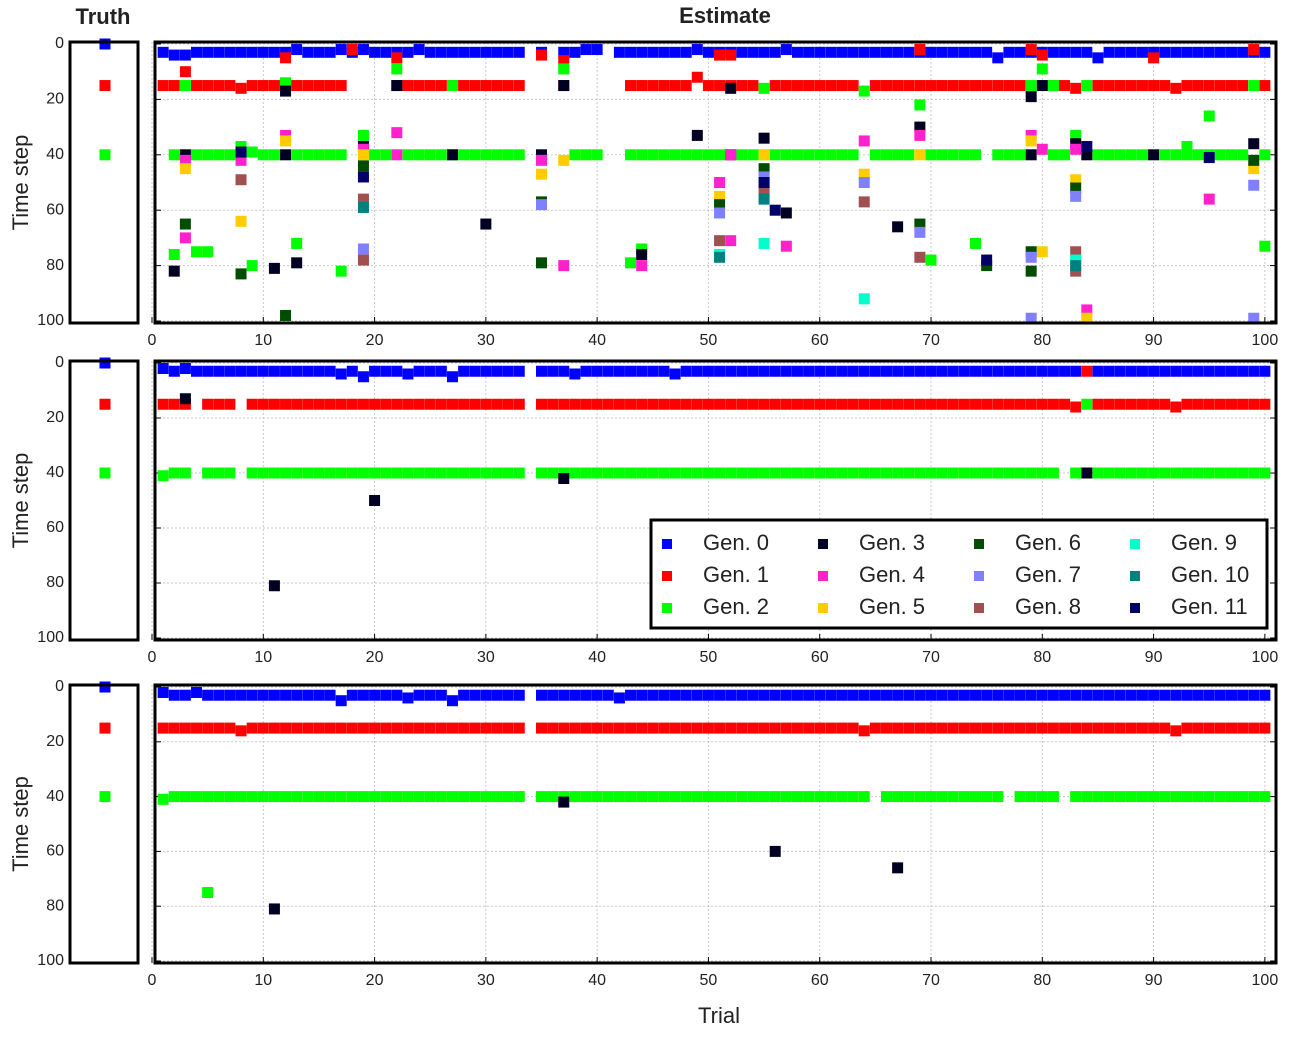 The width and height of the screenshot is (1308, 1039). What do you see at coordinates (55, 741) in the screenshot?
I see `y-tick-label: 20` at bounding box center [55, 741].